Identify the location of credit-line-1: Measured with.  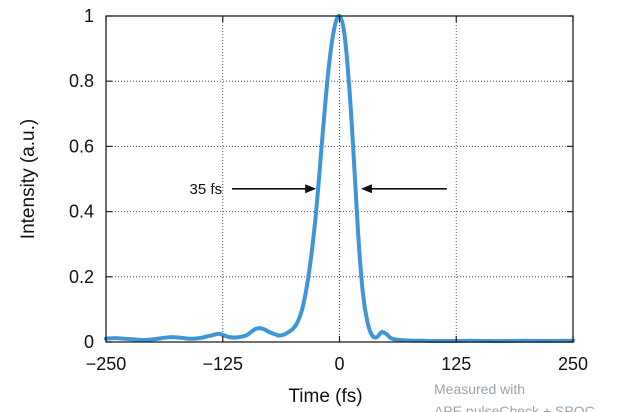
(479, 389).